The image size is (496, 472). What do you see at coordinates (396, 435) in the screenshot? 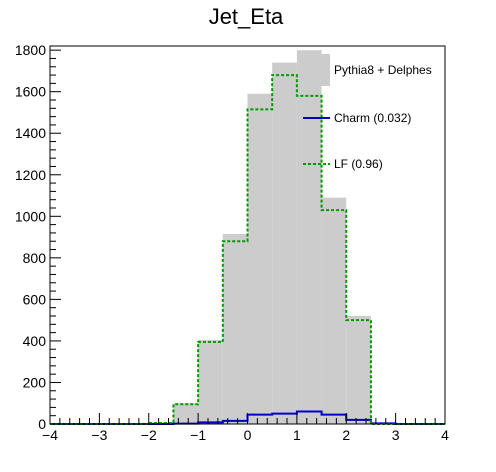
I see `x-tick-label: 3` at bounding box center [396, 435].